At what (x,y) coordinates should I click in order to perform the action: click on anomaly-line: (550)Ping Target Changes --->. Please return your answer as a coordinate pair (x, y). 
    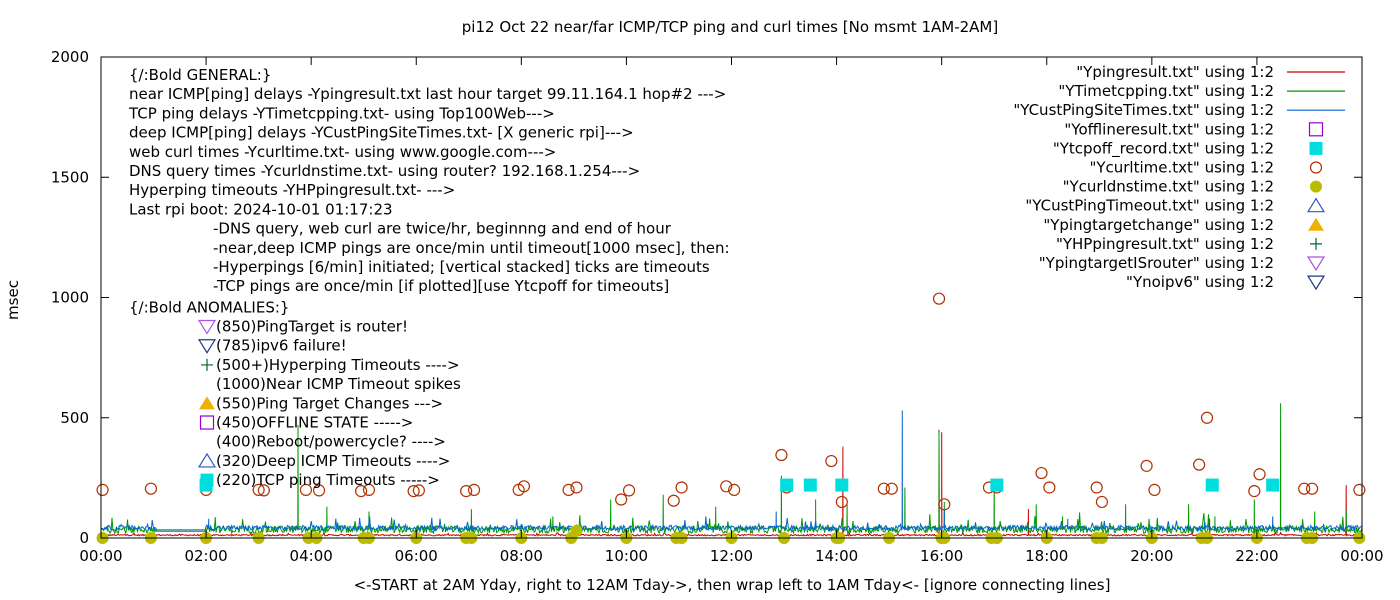
    Looking at the image, I should click on (329, 403).